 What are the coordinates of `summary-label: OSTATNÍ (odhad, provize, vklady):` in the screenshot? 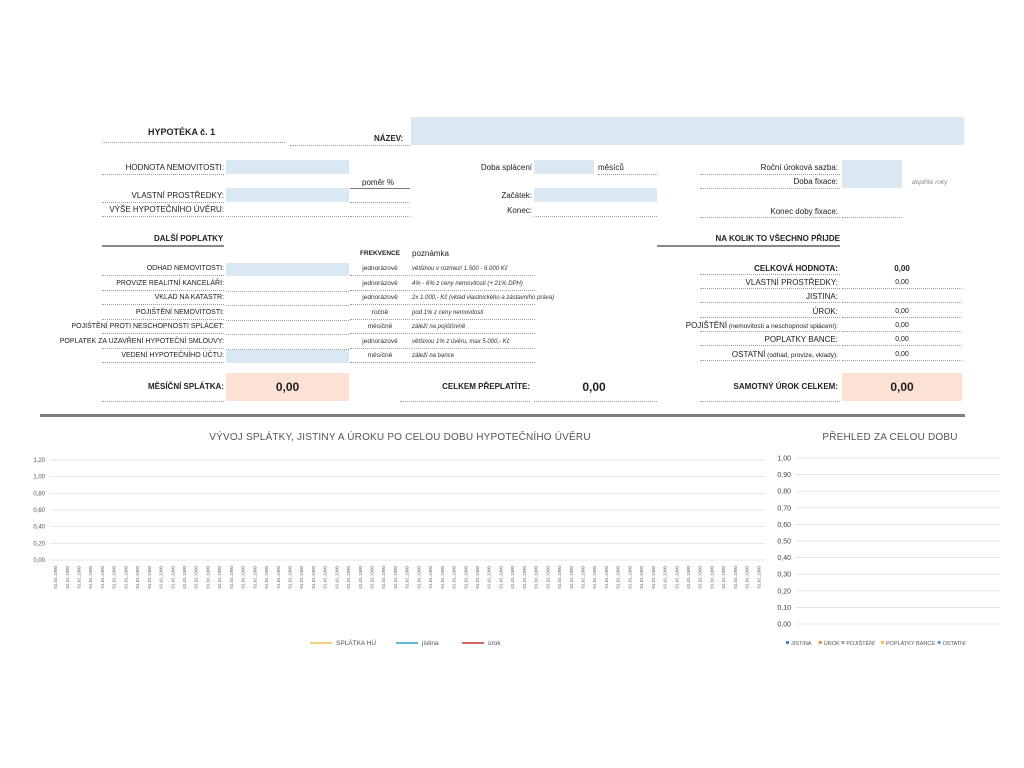 It's located at (719, 354).